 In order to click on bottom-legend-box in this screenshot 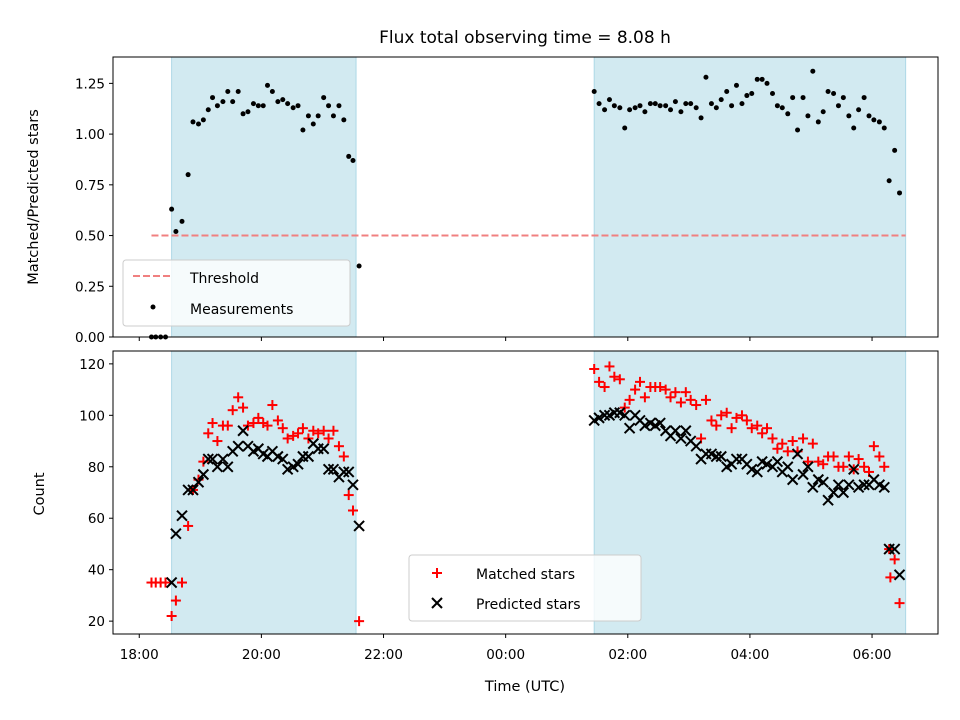, I will do `click(525, 588)`.